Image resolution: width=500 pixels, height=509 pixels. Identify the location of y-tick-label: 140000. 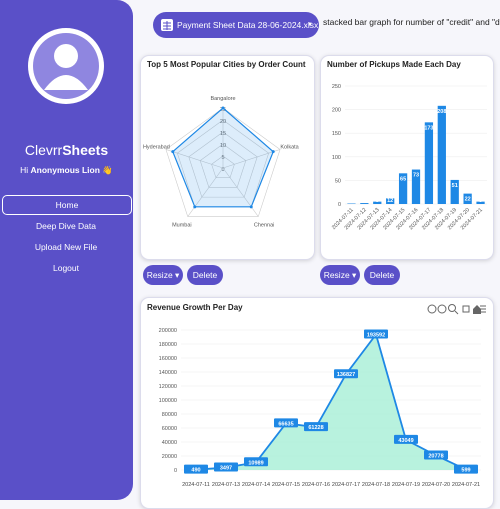
(168, 373).